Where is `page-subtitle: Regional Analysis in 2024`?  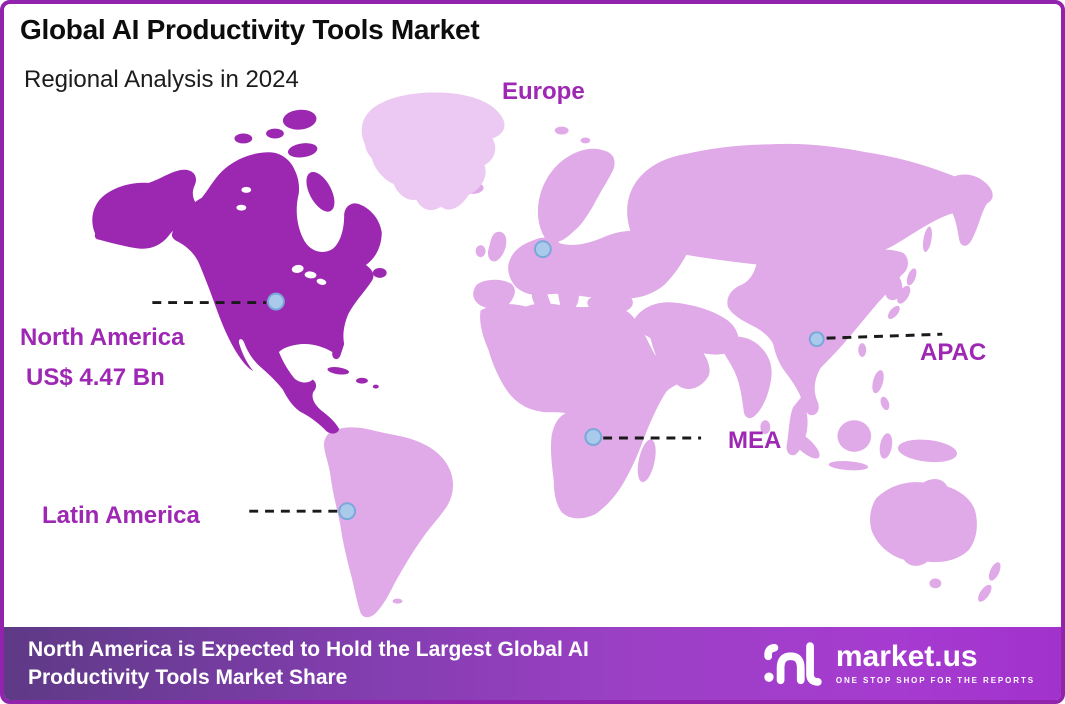 page-subtitle: Regional Analysis in 2024 is located at coordinates (161, 79).